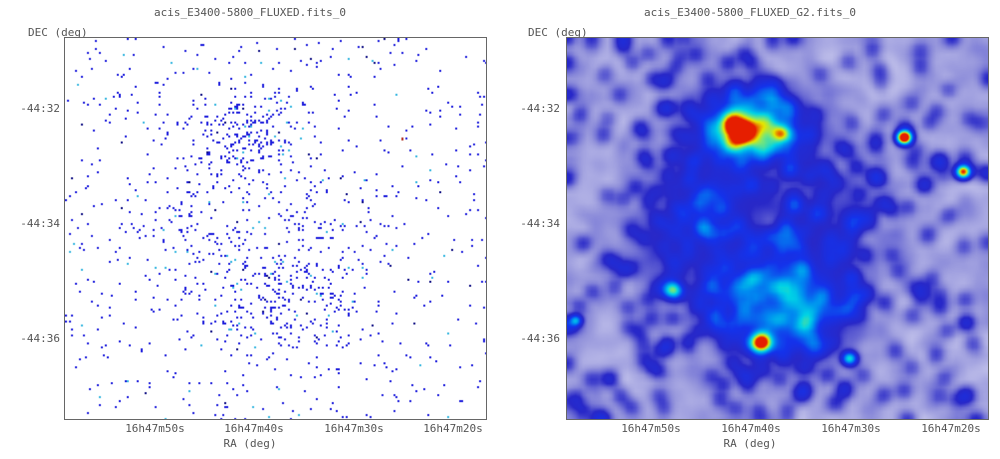 The image size is (1000, 459). I want to click on panel-title: acis_E3400-5800_FLUXED_G2.fits_0, so click(750, 12).